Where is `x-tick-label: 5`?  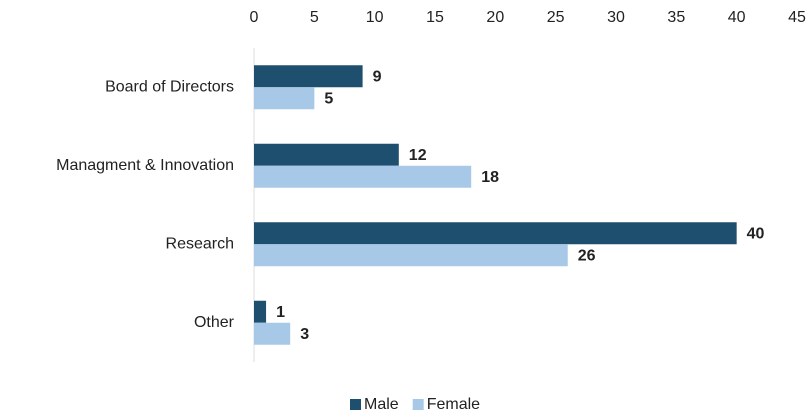
x-tick-label: 5 is located at coordinates (314, 17).